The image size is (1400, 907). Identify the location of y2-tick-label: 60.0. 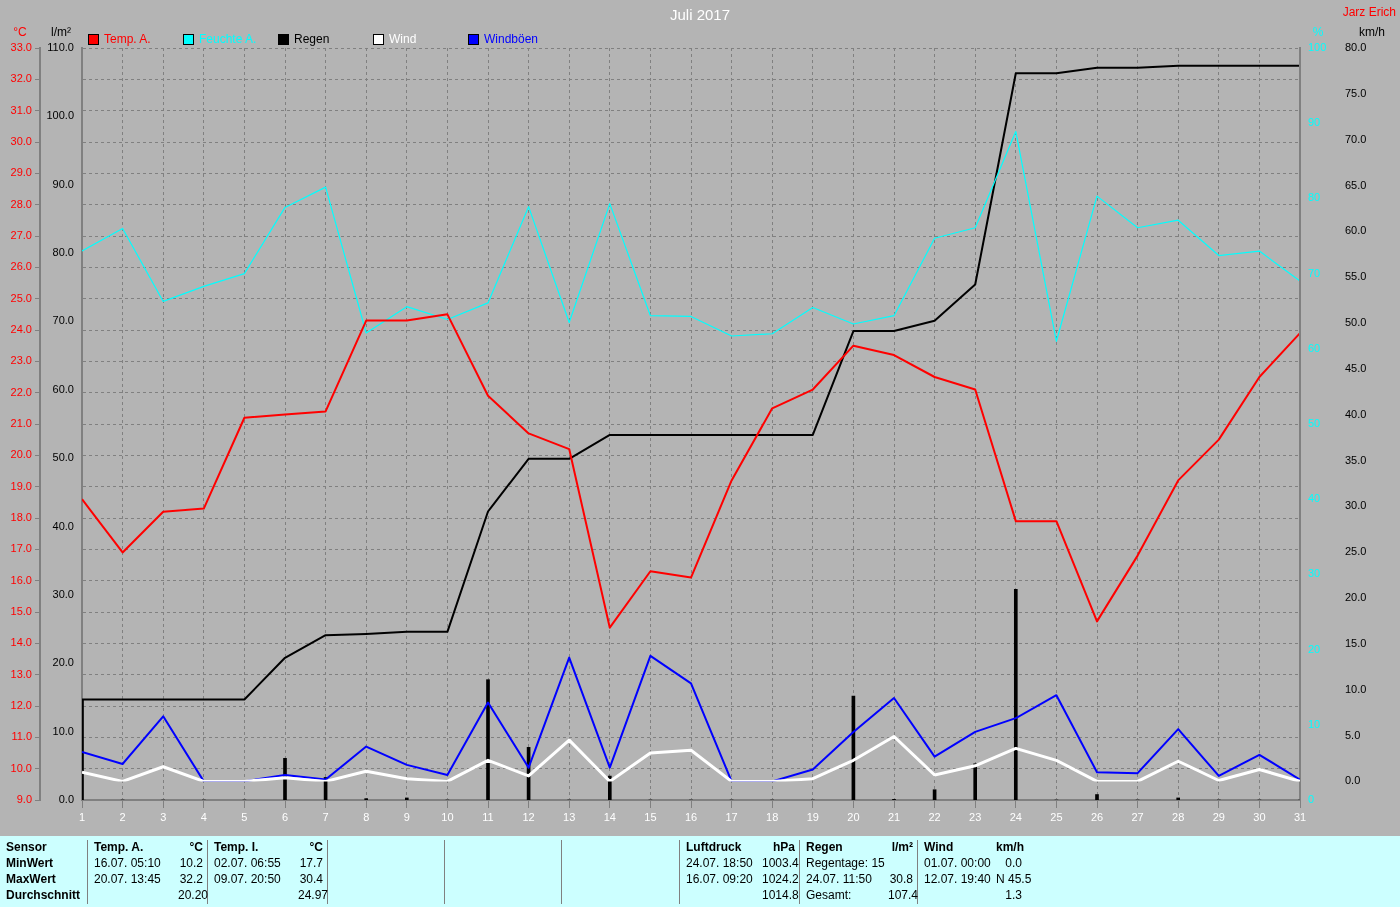
(63, 388).